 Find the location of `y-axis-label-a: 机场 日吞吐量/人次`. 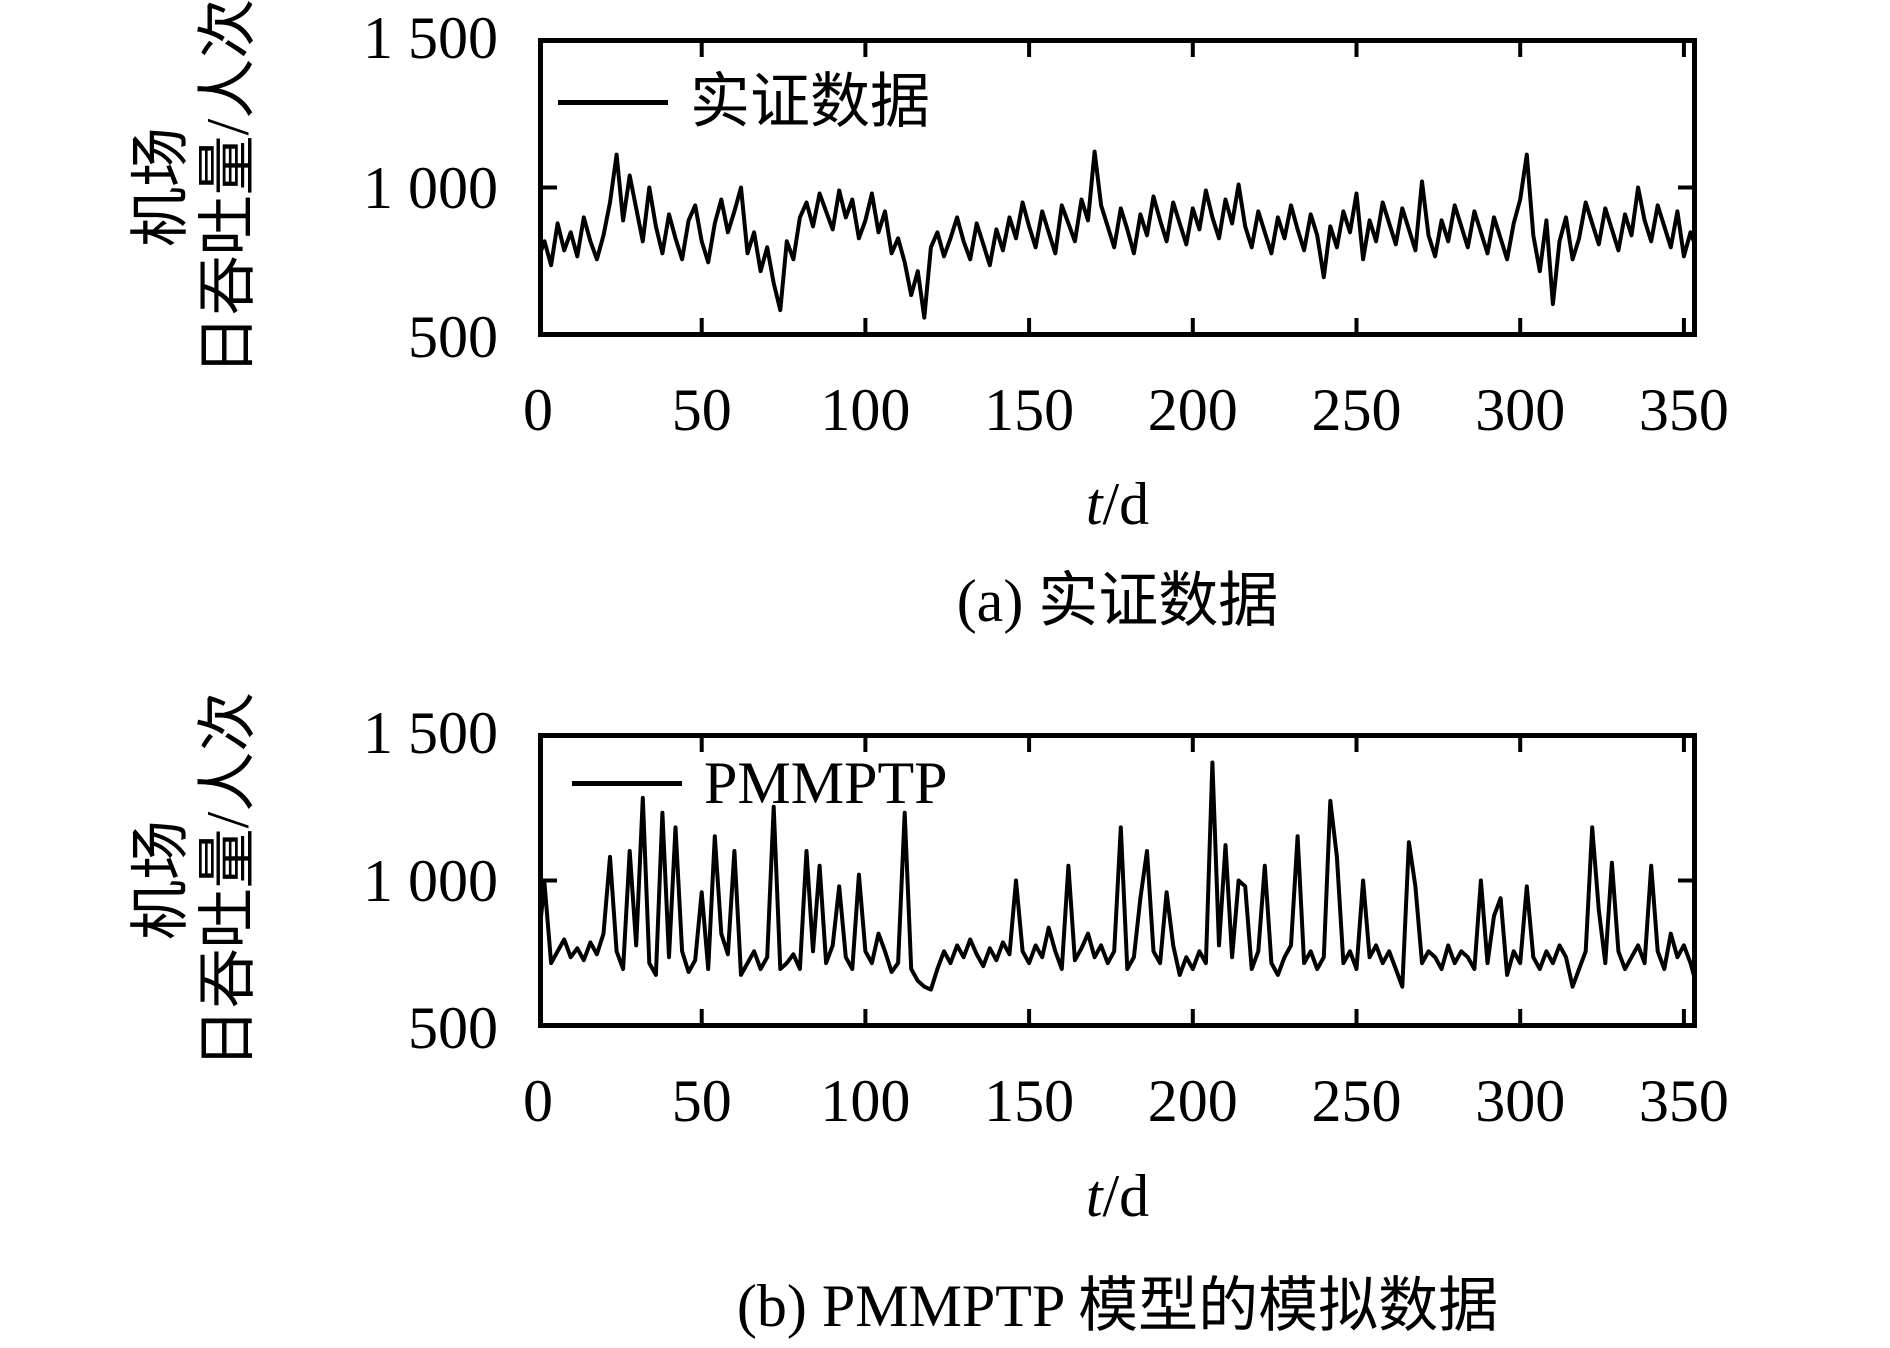

y-axis-label-a: 机场 日吞吐量/人次 is located at coordinates (195, 187).